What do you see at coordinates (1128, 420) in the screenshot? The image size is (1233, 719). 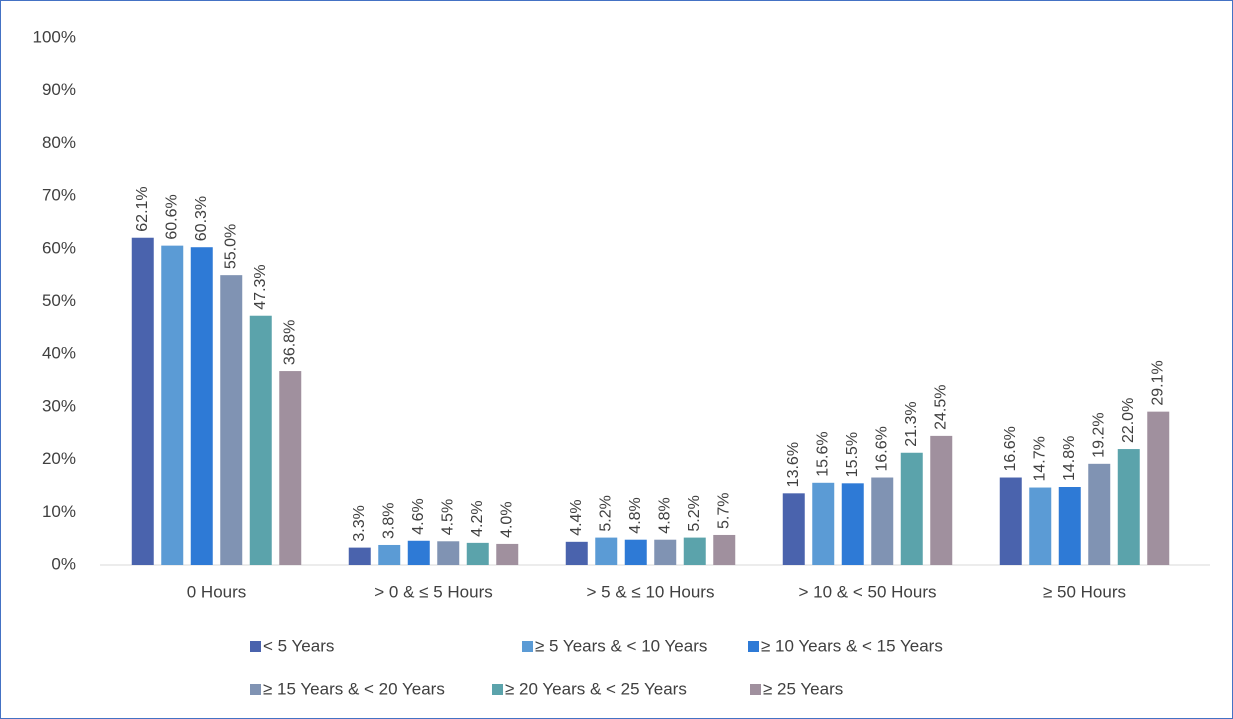 I see `value-label: 22.0%` at bounding box center [1128, 420].